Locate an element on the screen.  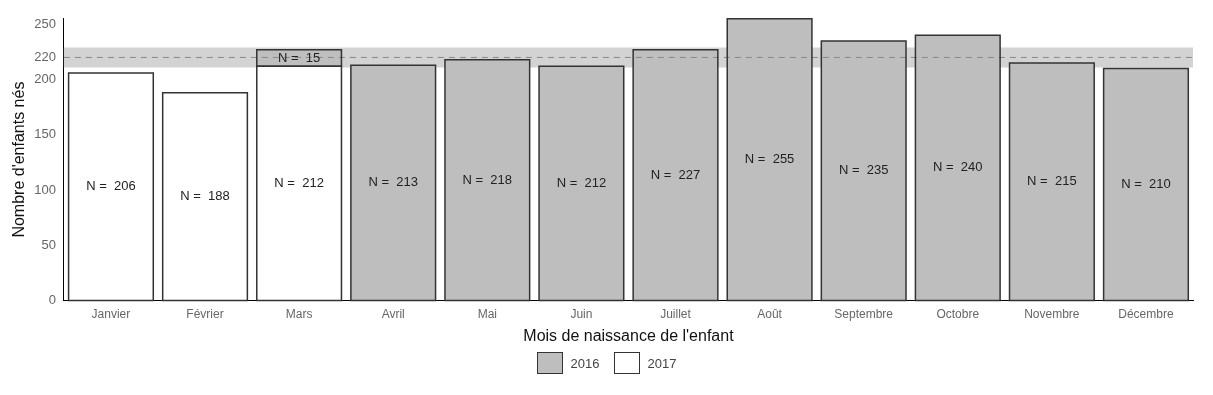
legend-label: 2017 is located at coordinates (662, 363).